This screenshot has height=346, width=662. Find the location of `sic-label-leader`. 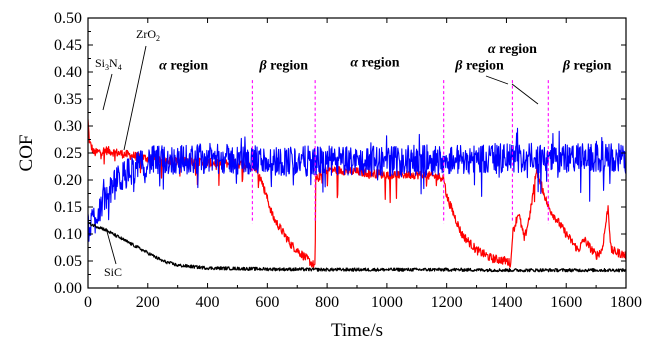

sic-label-leader is located at coordinates (111, 246).